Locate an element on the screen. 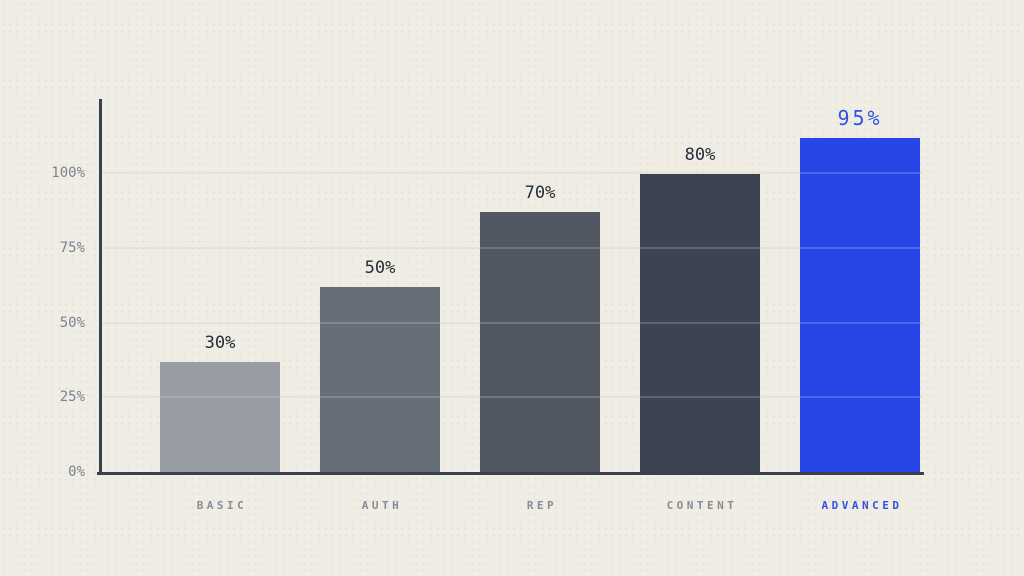 The width and height of the screenshot is (1024, 576). bar-basic is located at coordinates (220, 417).